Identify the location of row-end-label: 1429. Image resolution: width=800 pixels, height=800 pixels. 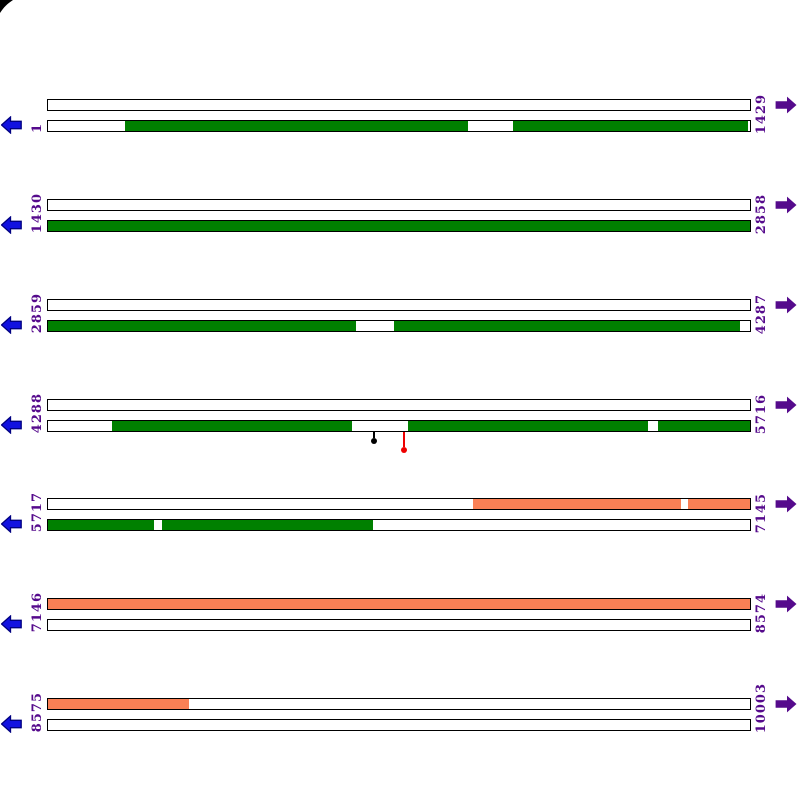
(761, 113).